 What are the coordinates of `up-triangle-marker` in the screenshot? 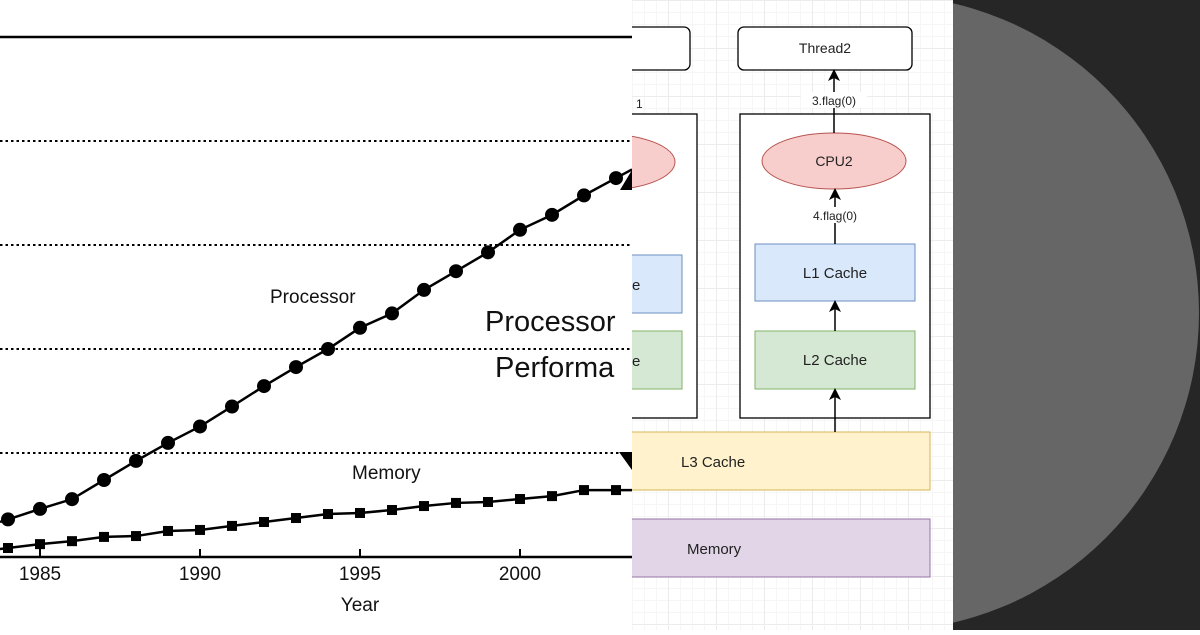 It's located at (626, 180).